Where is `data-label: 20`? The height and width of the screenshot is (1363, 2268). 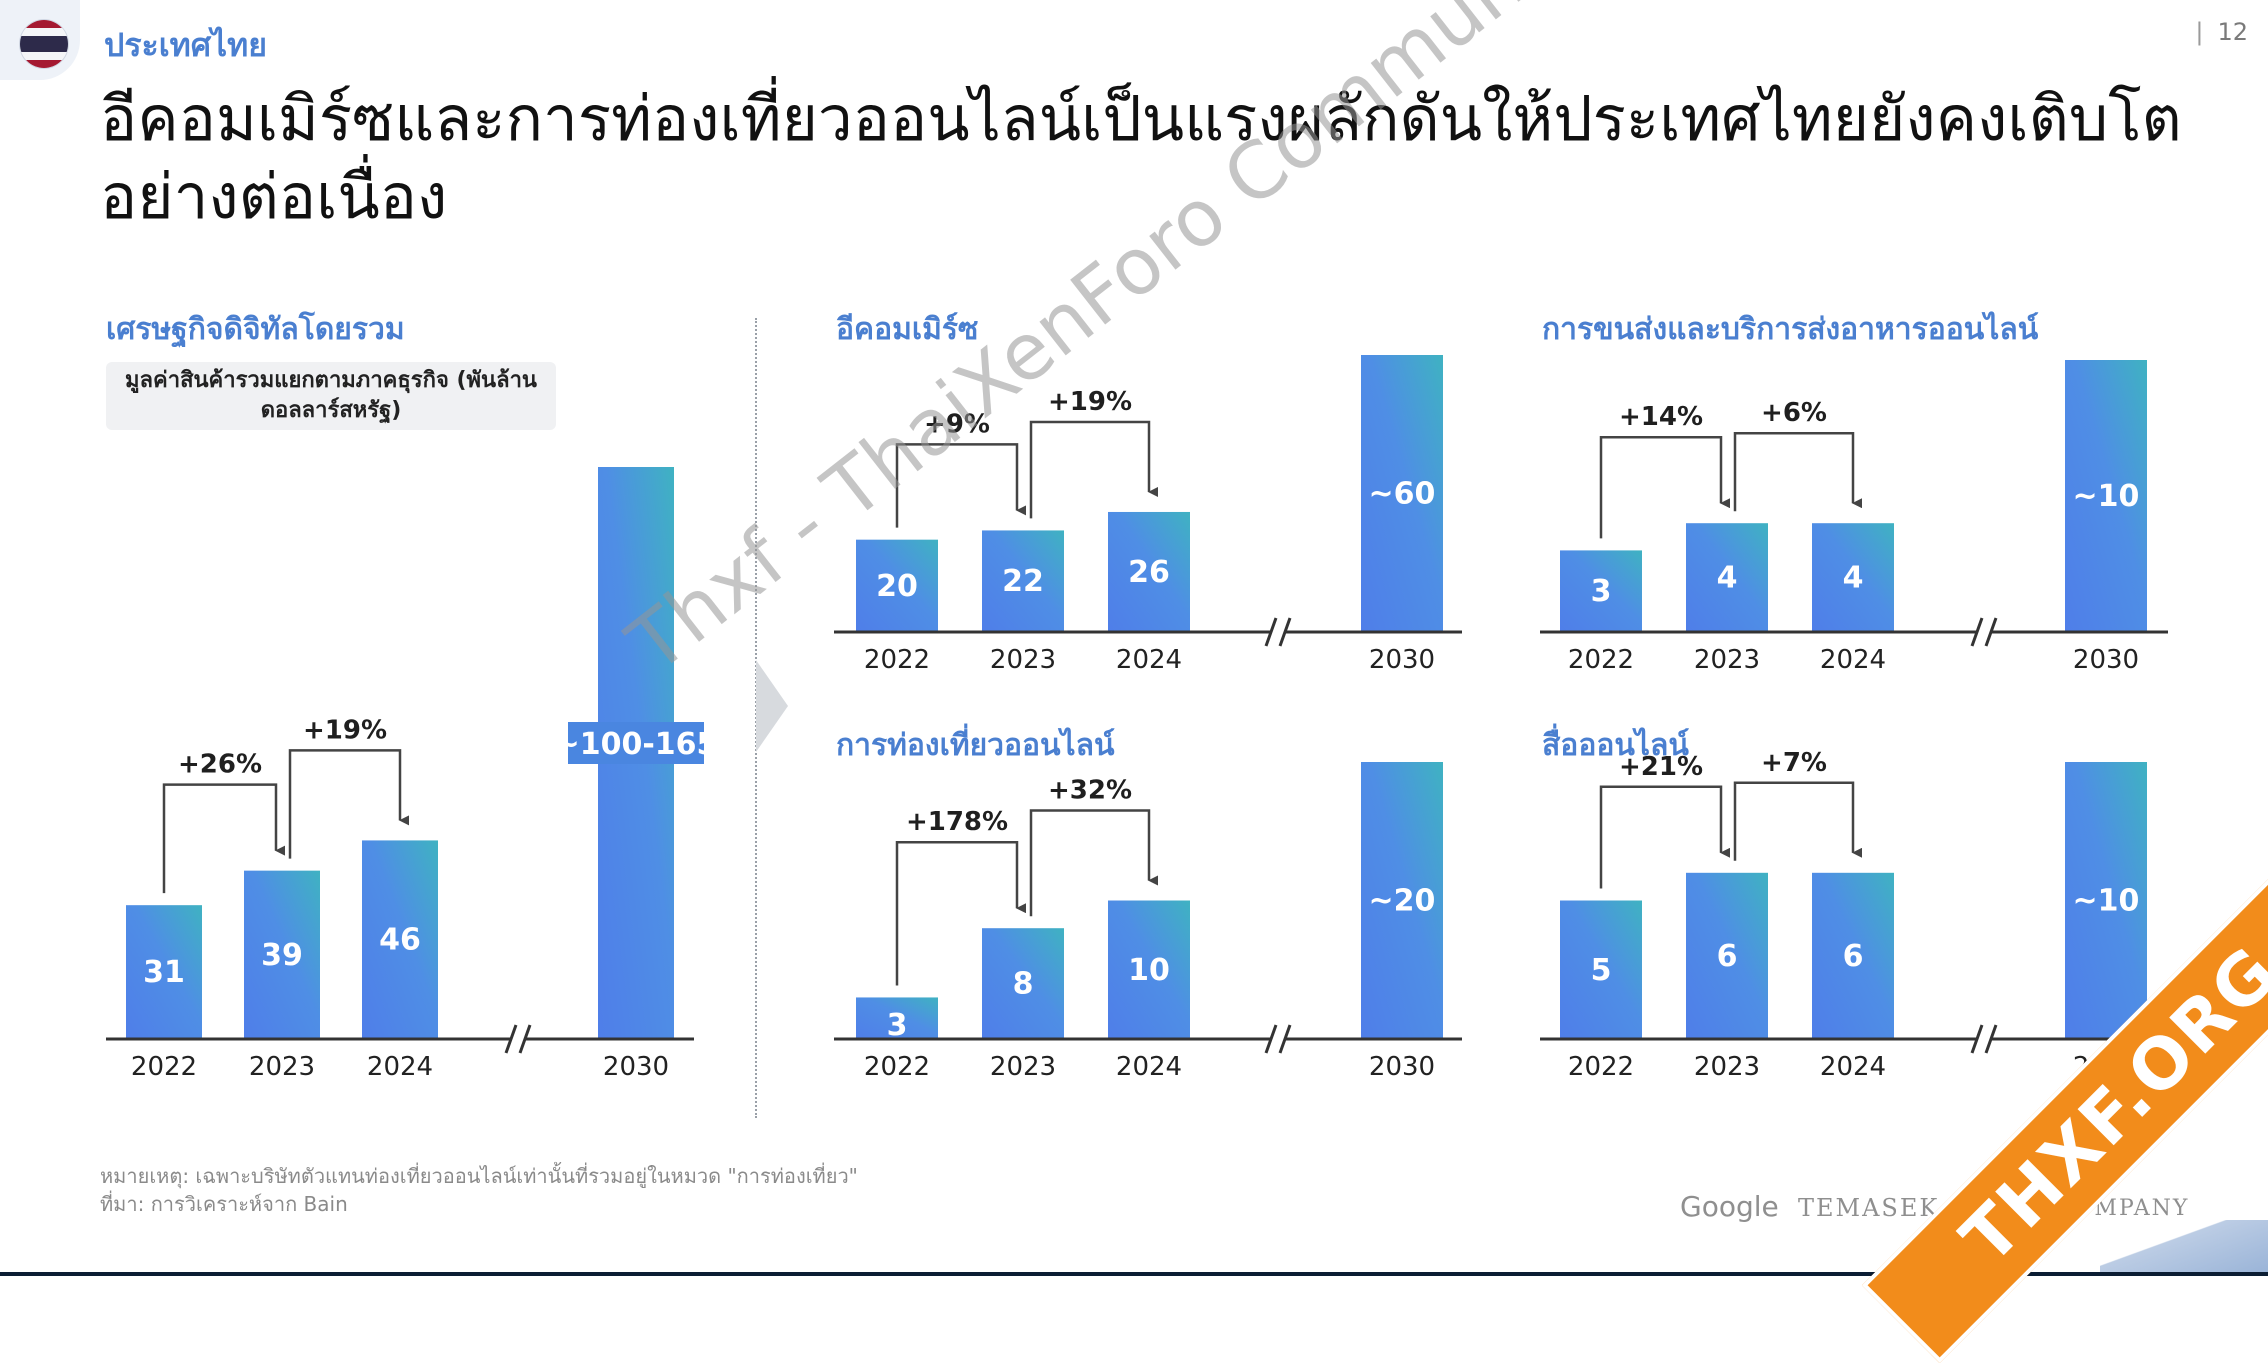 data-label: 20 is located at coordinates (897, 586).